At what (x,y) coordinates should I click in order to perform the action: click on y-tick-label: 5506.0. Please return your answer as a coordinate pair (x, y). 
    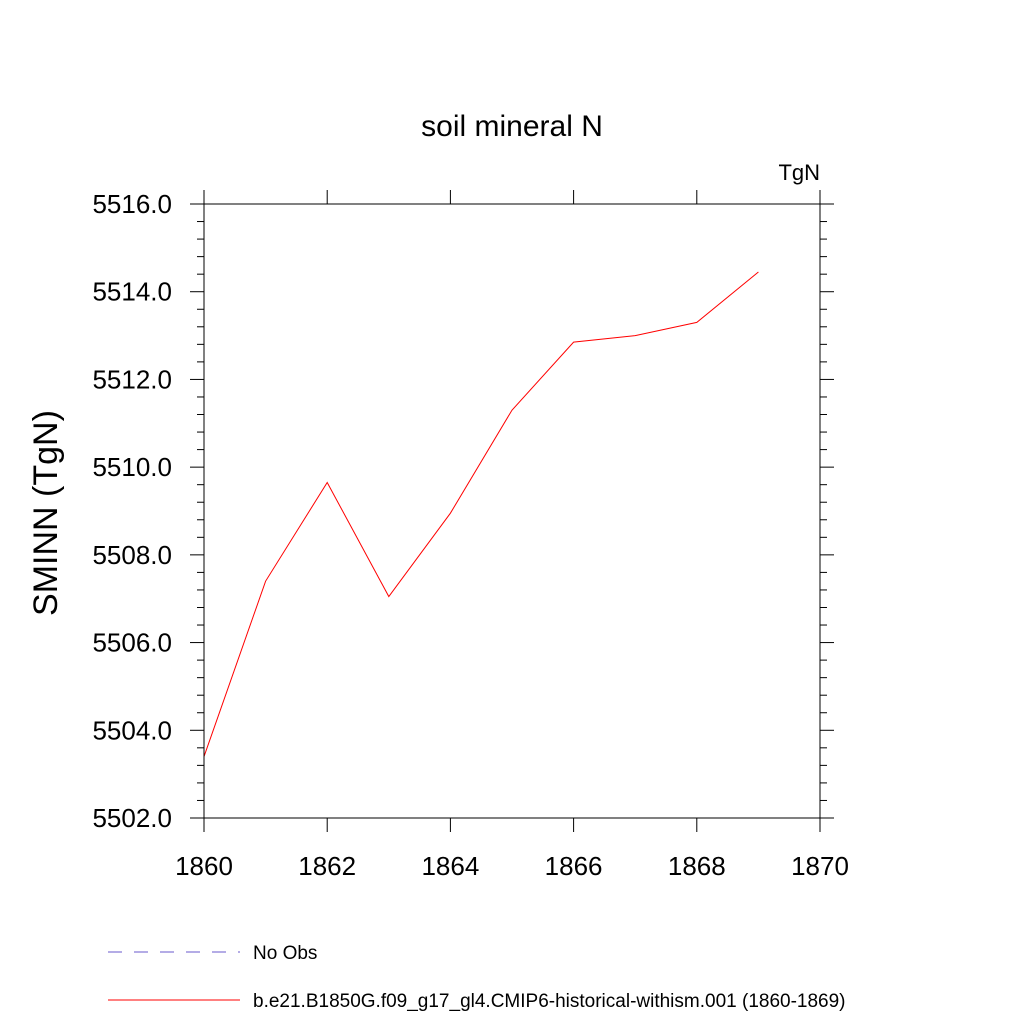
    Looking at the image, I should click on (132, 643).